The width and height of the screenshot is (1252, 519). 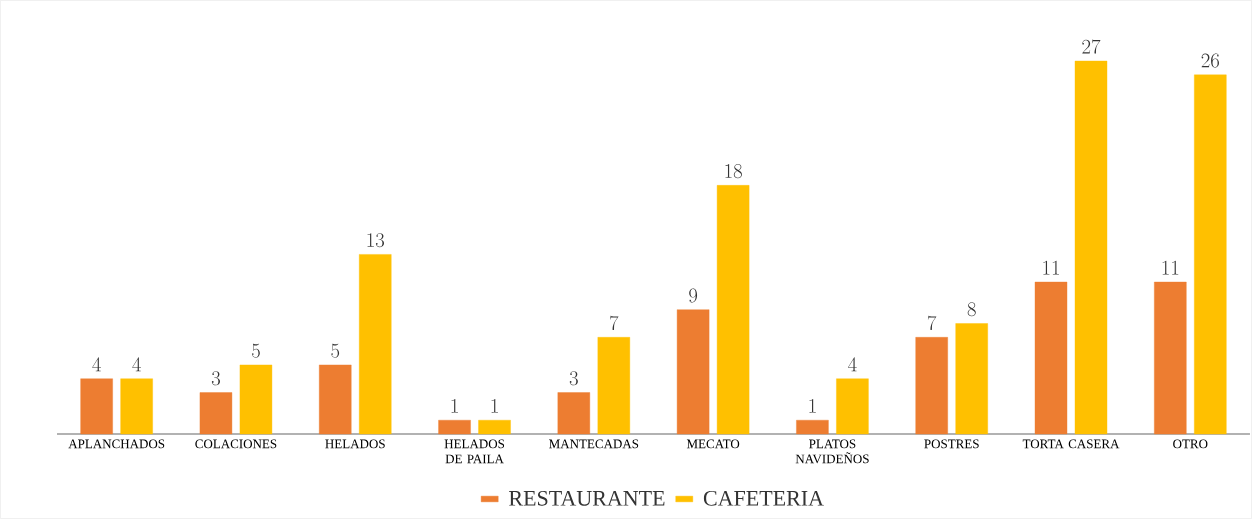 What do you see at coordinates (474, 451) in the screenshot?
I see `x-tick-label: HELADOS DE PAILA` at bounding box center [474, 451].